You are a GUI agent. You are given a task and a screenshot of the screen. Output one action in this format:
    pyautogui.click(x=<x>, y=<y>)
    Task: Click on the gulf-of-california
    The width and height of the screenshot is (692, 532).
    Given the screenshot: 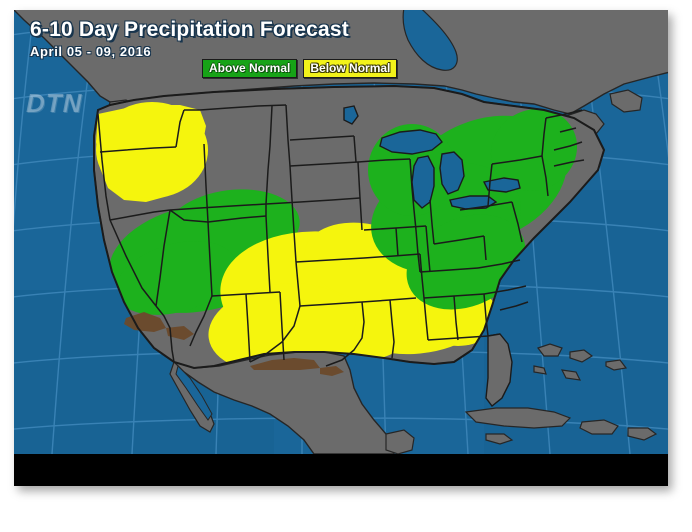 What is the action you would take?
    pyautogui.click(x=194, y=393)
    